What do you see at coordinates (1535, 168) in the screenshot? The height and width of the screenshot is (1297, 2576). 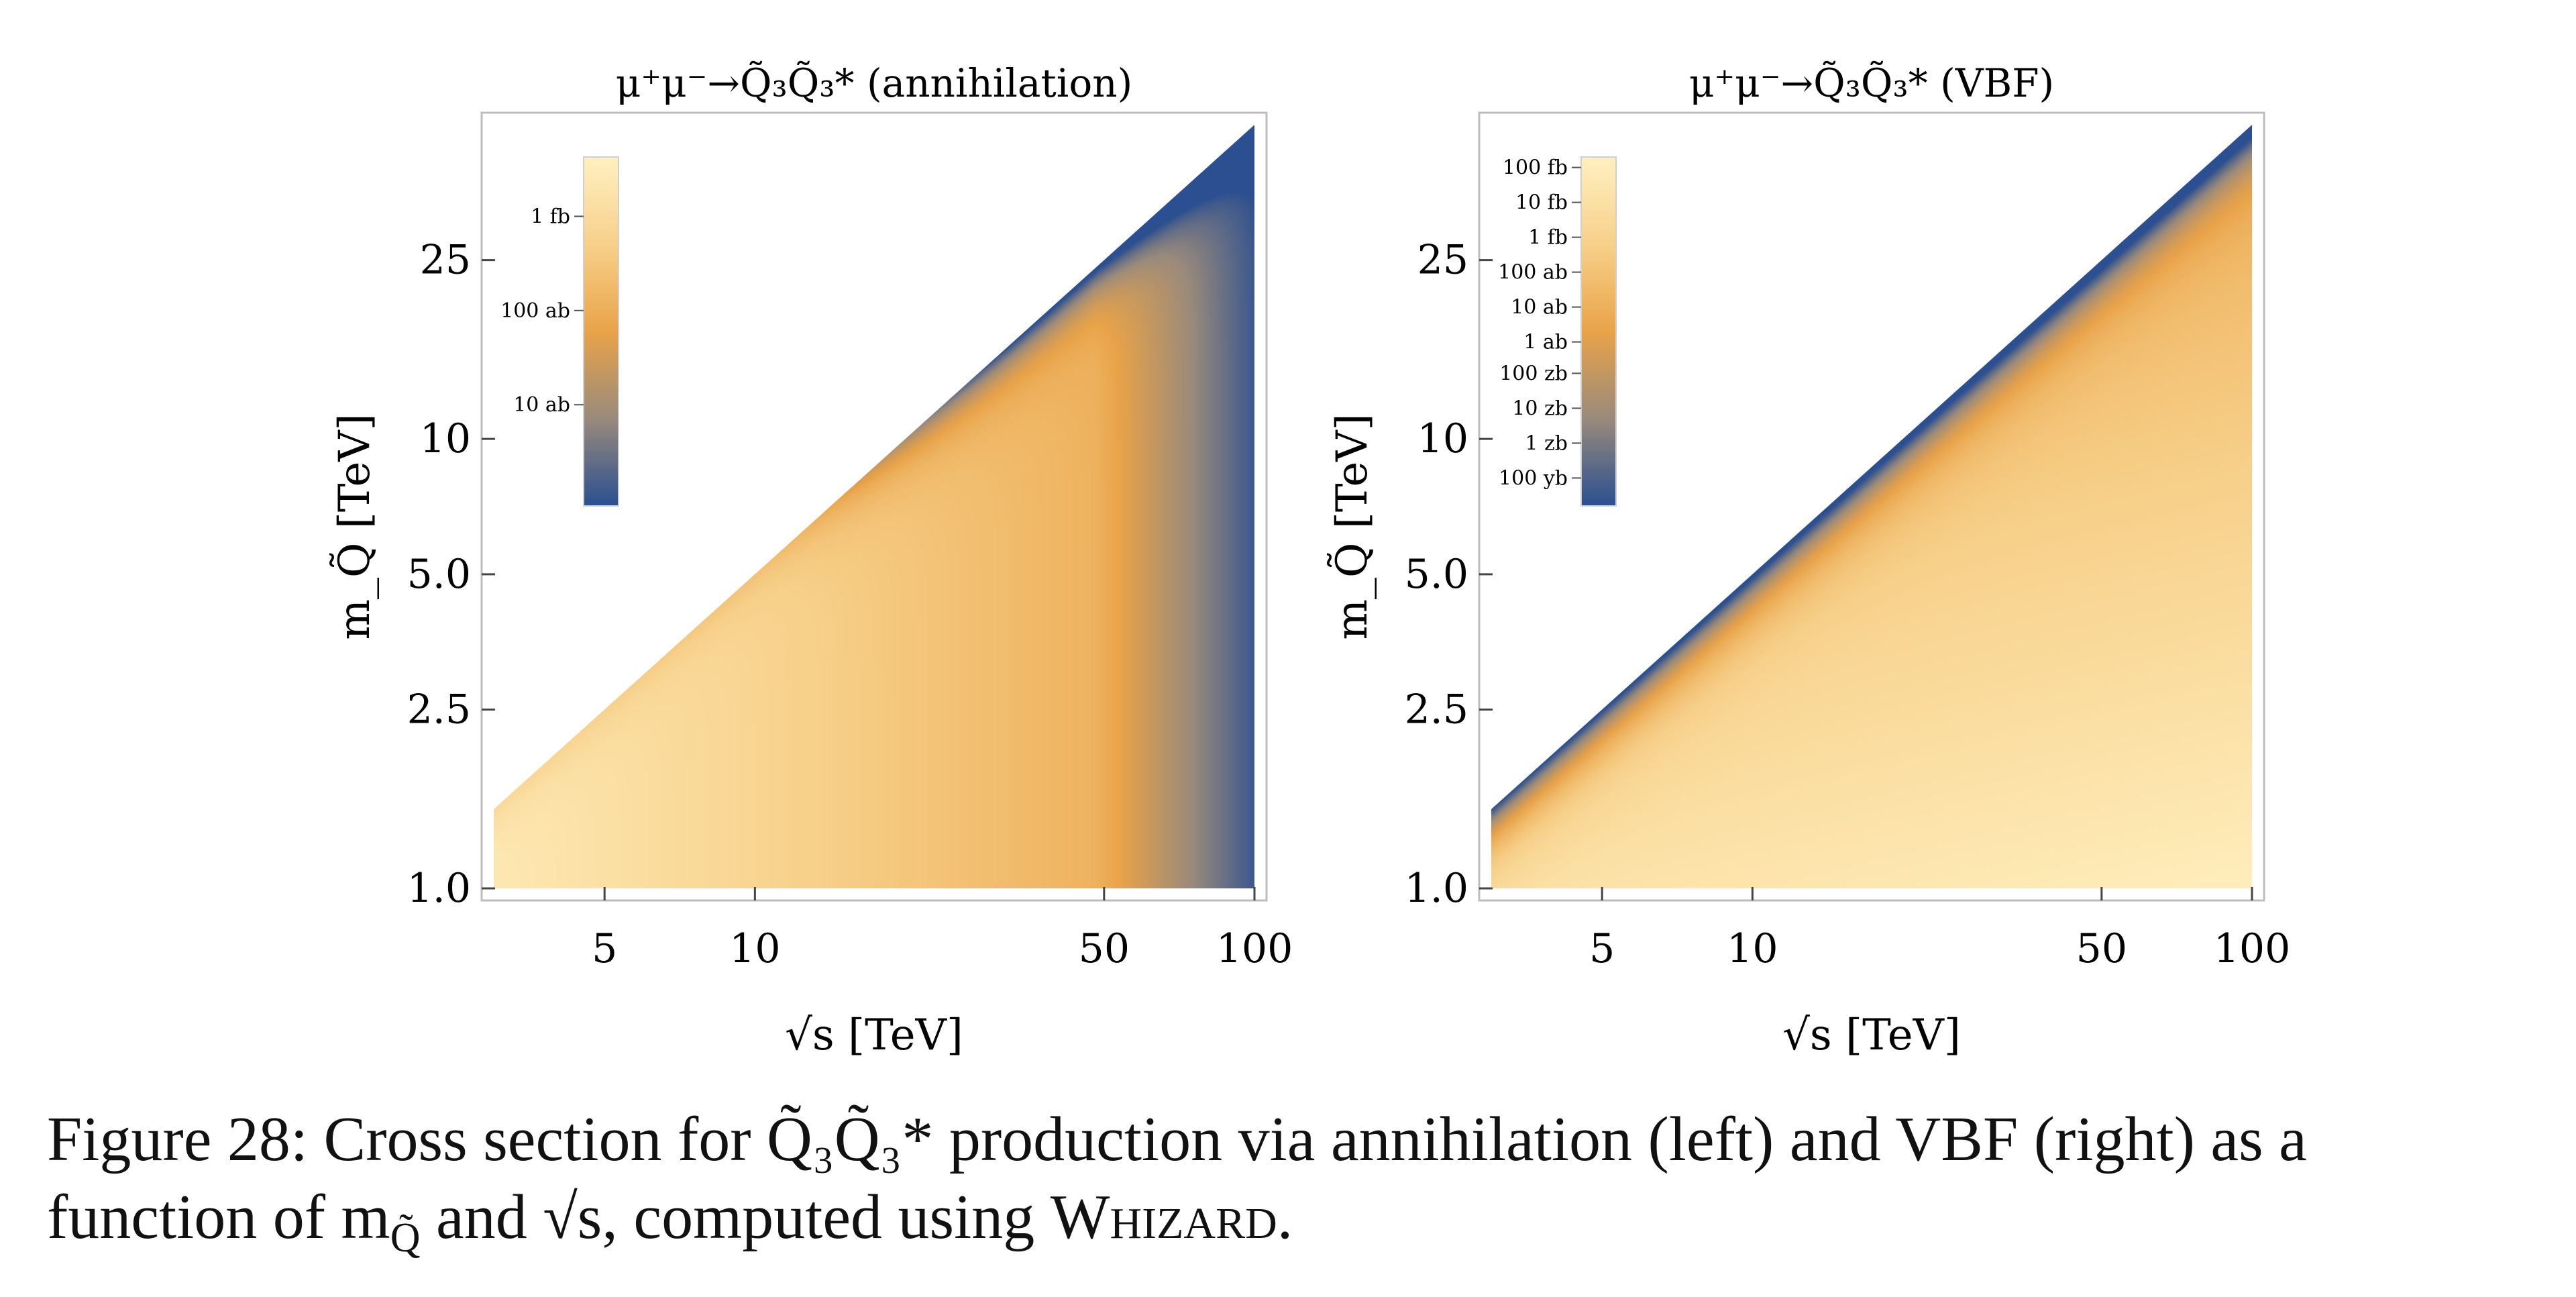 I see `colorbar-label: 100 fb` at bounding box center [1535, 168].